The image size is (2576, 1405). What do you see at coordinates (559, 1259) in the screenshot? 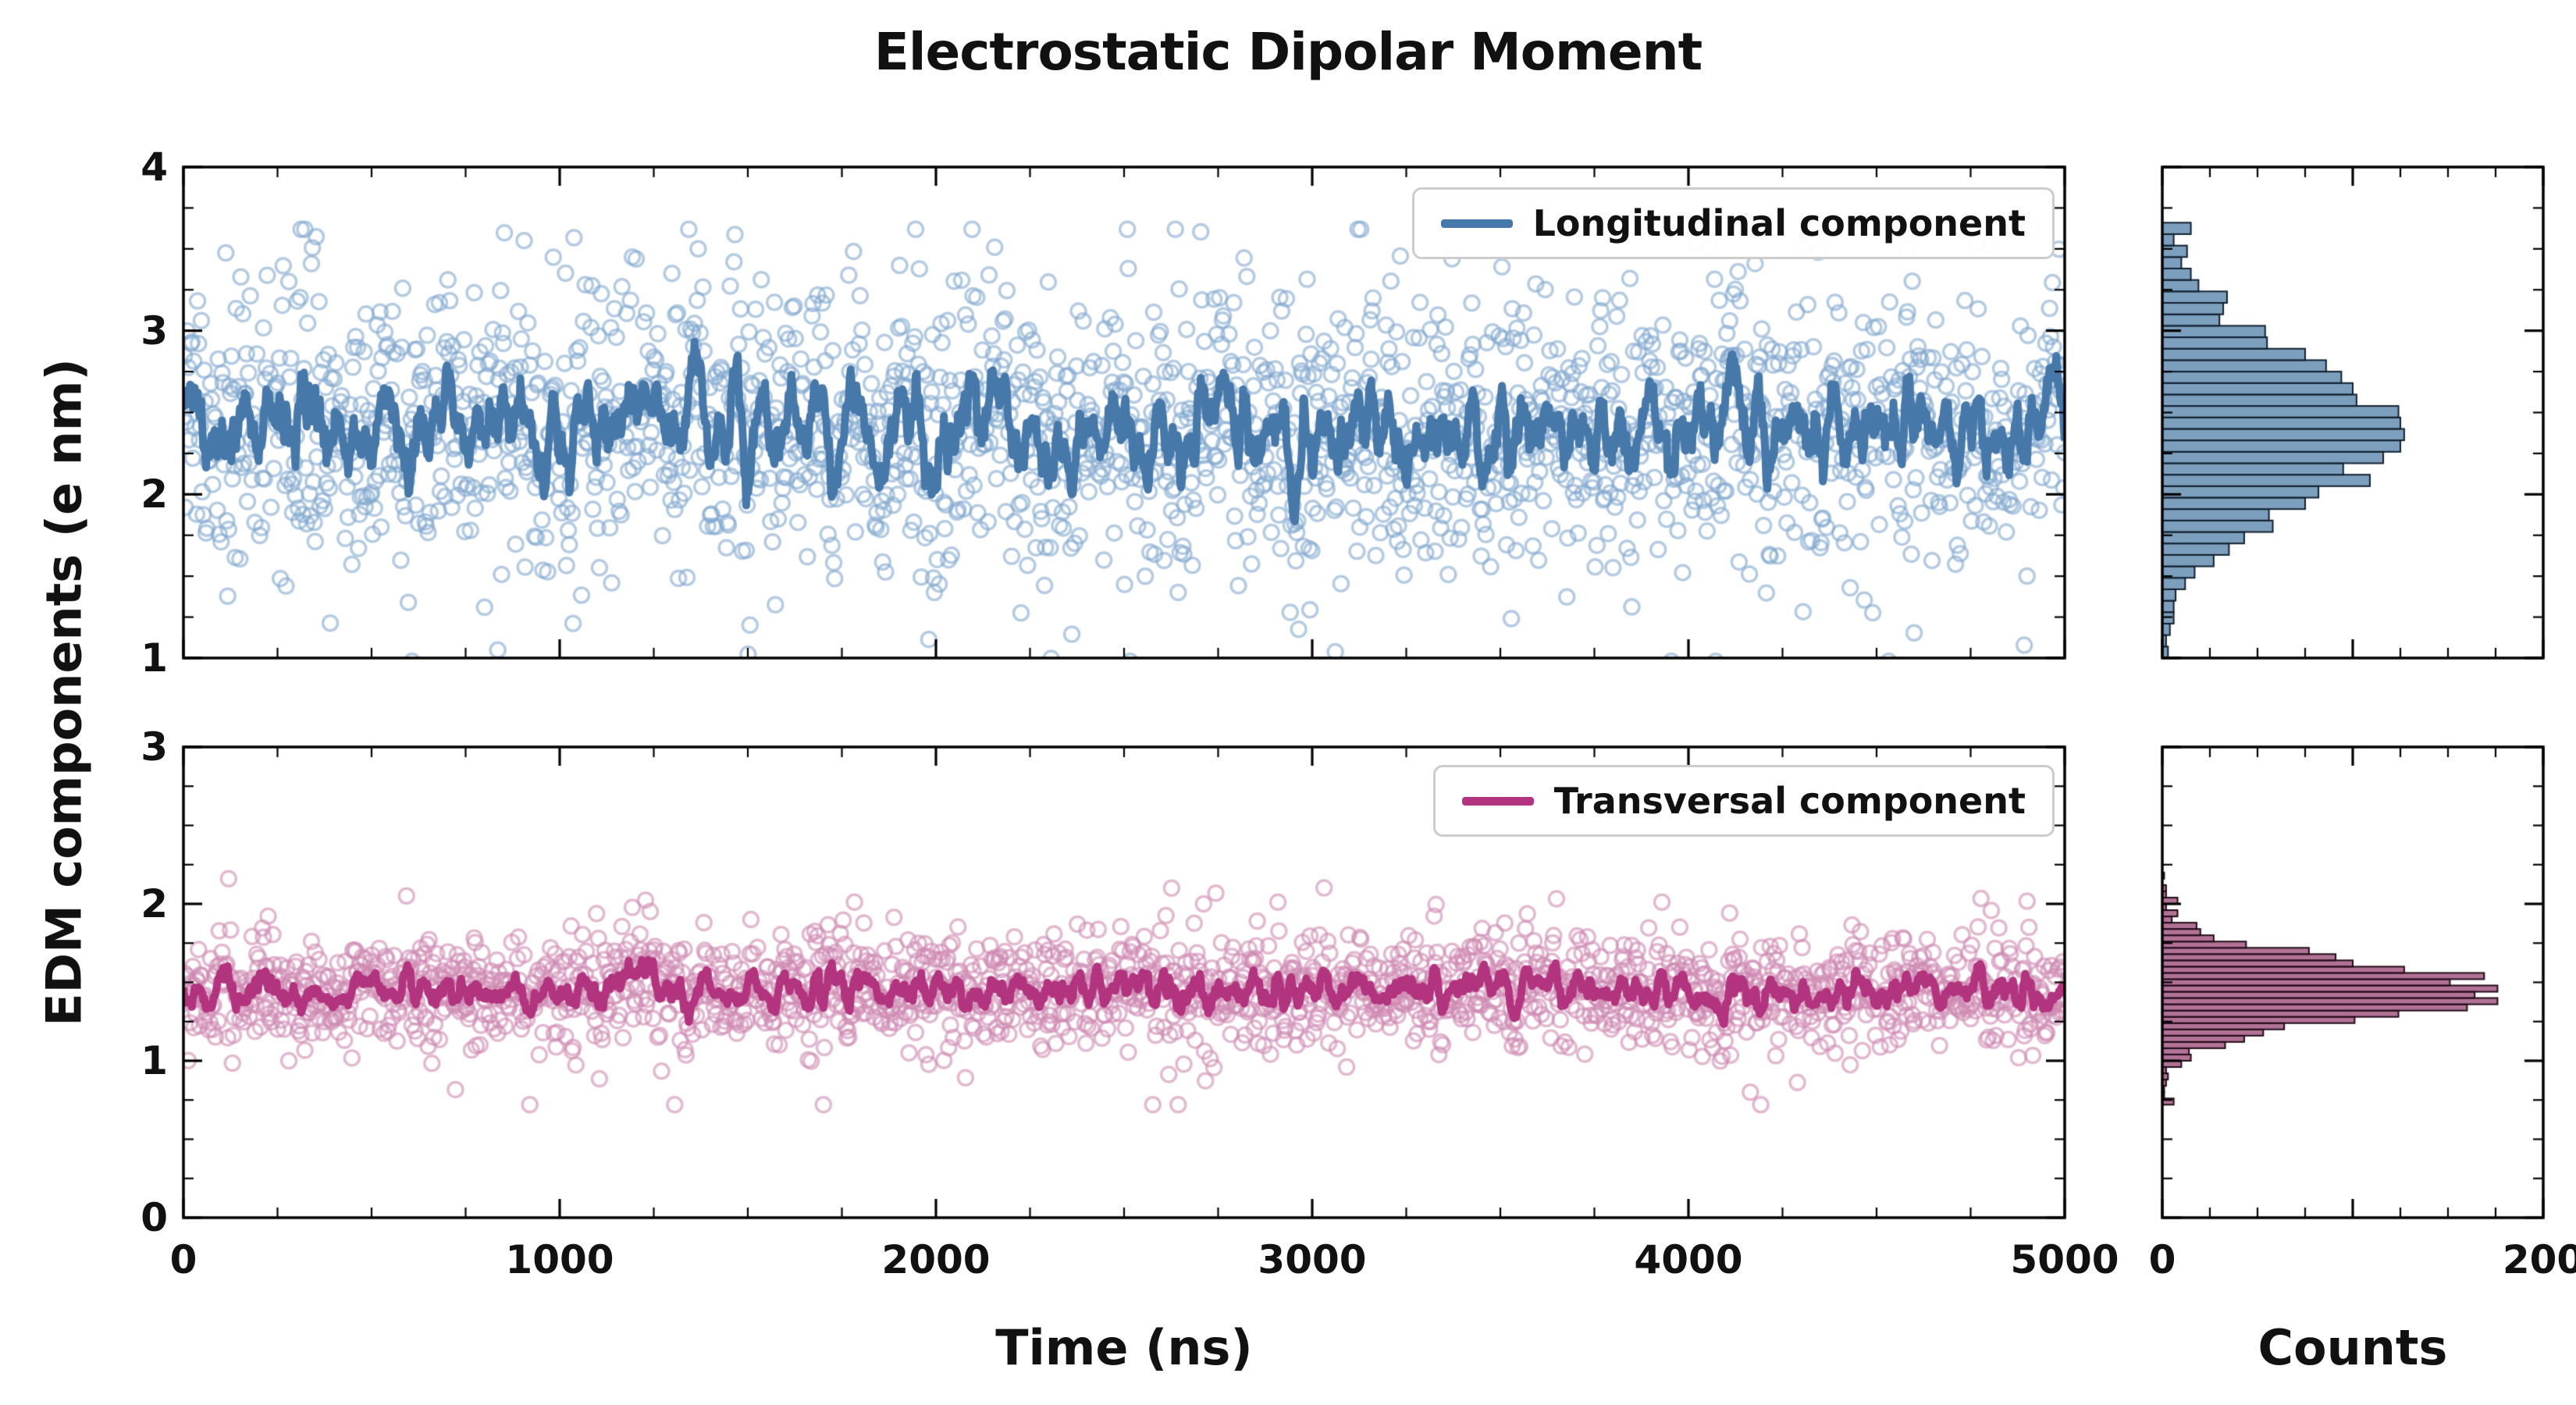
I see `time-tick-label: 1000` at bounding box center [559, 1259].